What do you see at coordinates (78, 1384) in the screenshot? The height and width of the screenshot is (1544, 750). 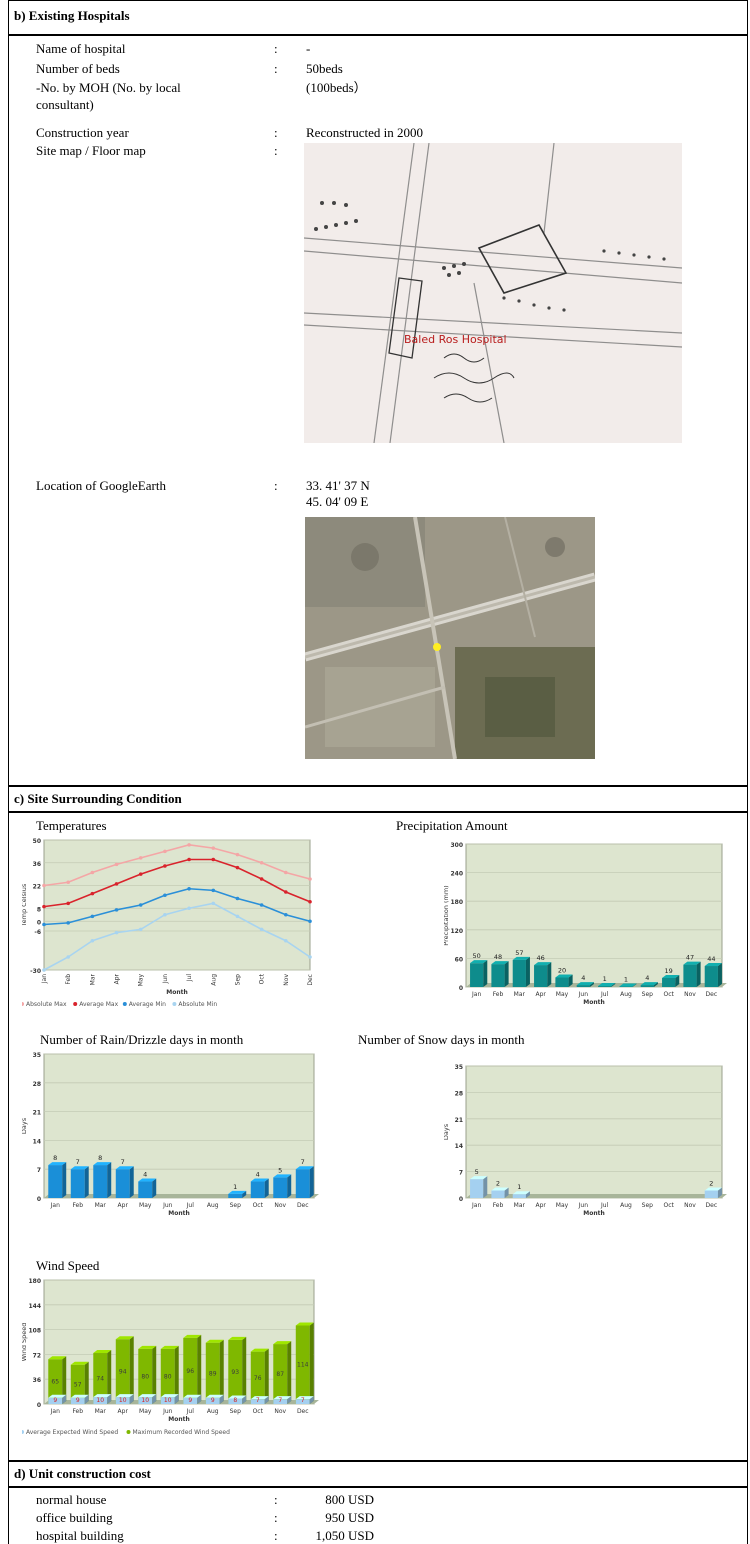 I see `data-label: 57` at bounding box center [78, 1384].